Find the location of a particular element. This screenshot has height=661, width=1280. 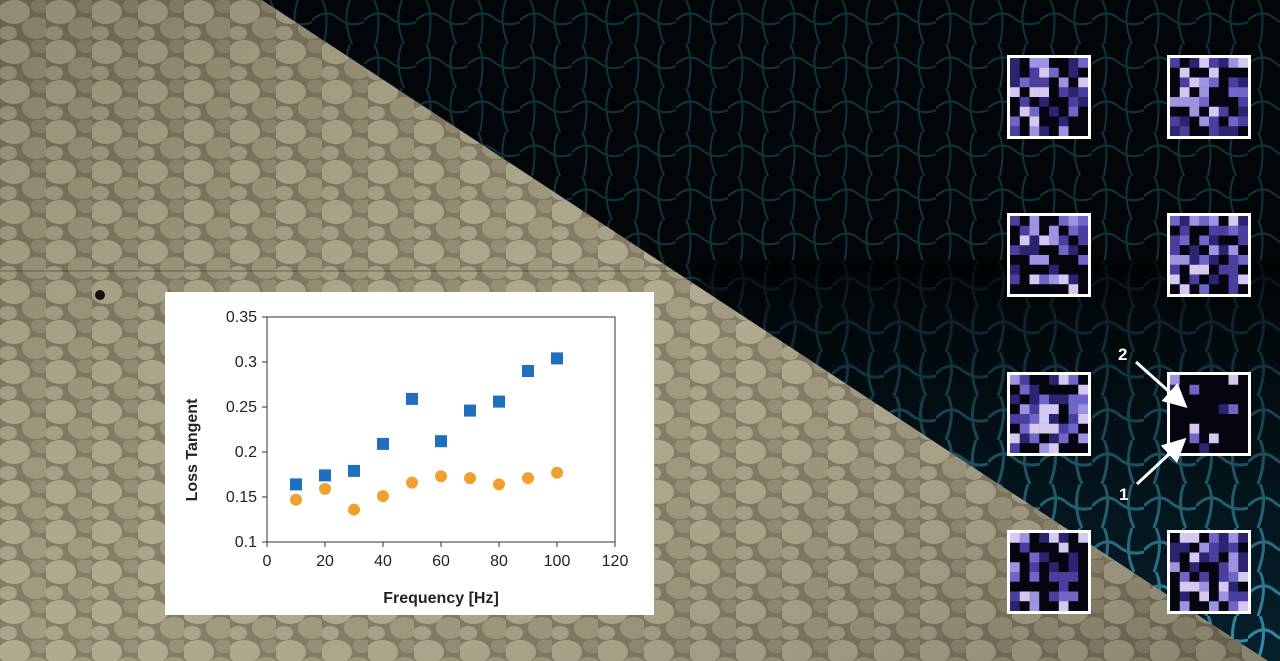

data-point-square is located at coordinates (528, 371).